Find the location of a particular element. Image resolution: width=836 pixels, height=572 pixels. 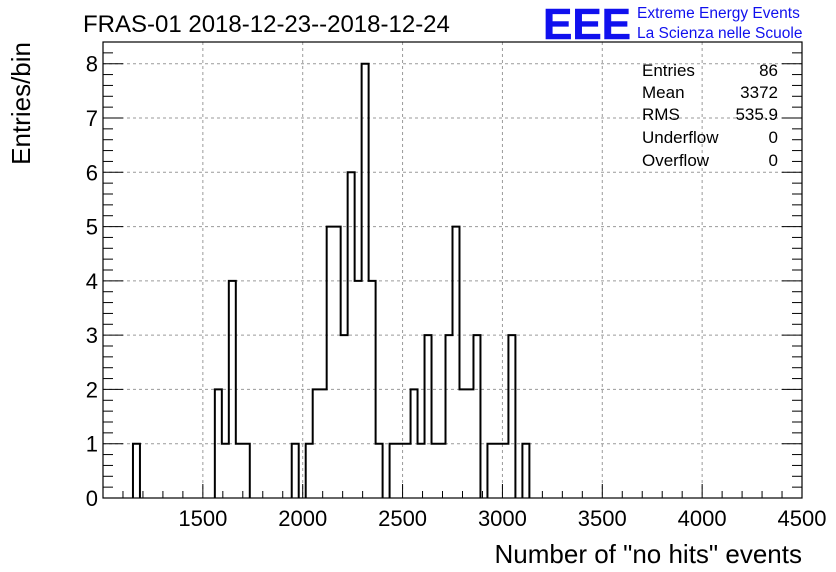

stats-rms-label: RMS is located at coordinates (661, 114).